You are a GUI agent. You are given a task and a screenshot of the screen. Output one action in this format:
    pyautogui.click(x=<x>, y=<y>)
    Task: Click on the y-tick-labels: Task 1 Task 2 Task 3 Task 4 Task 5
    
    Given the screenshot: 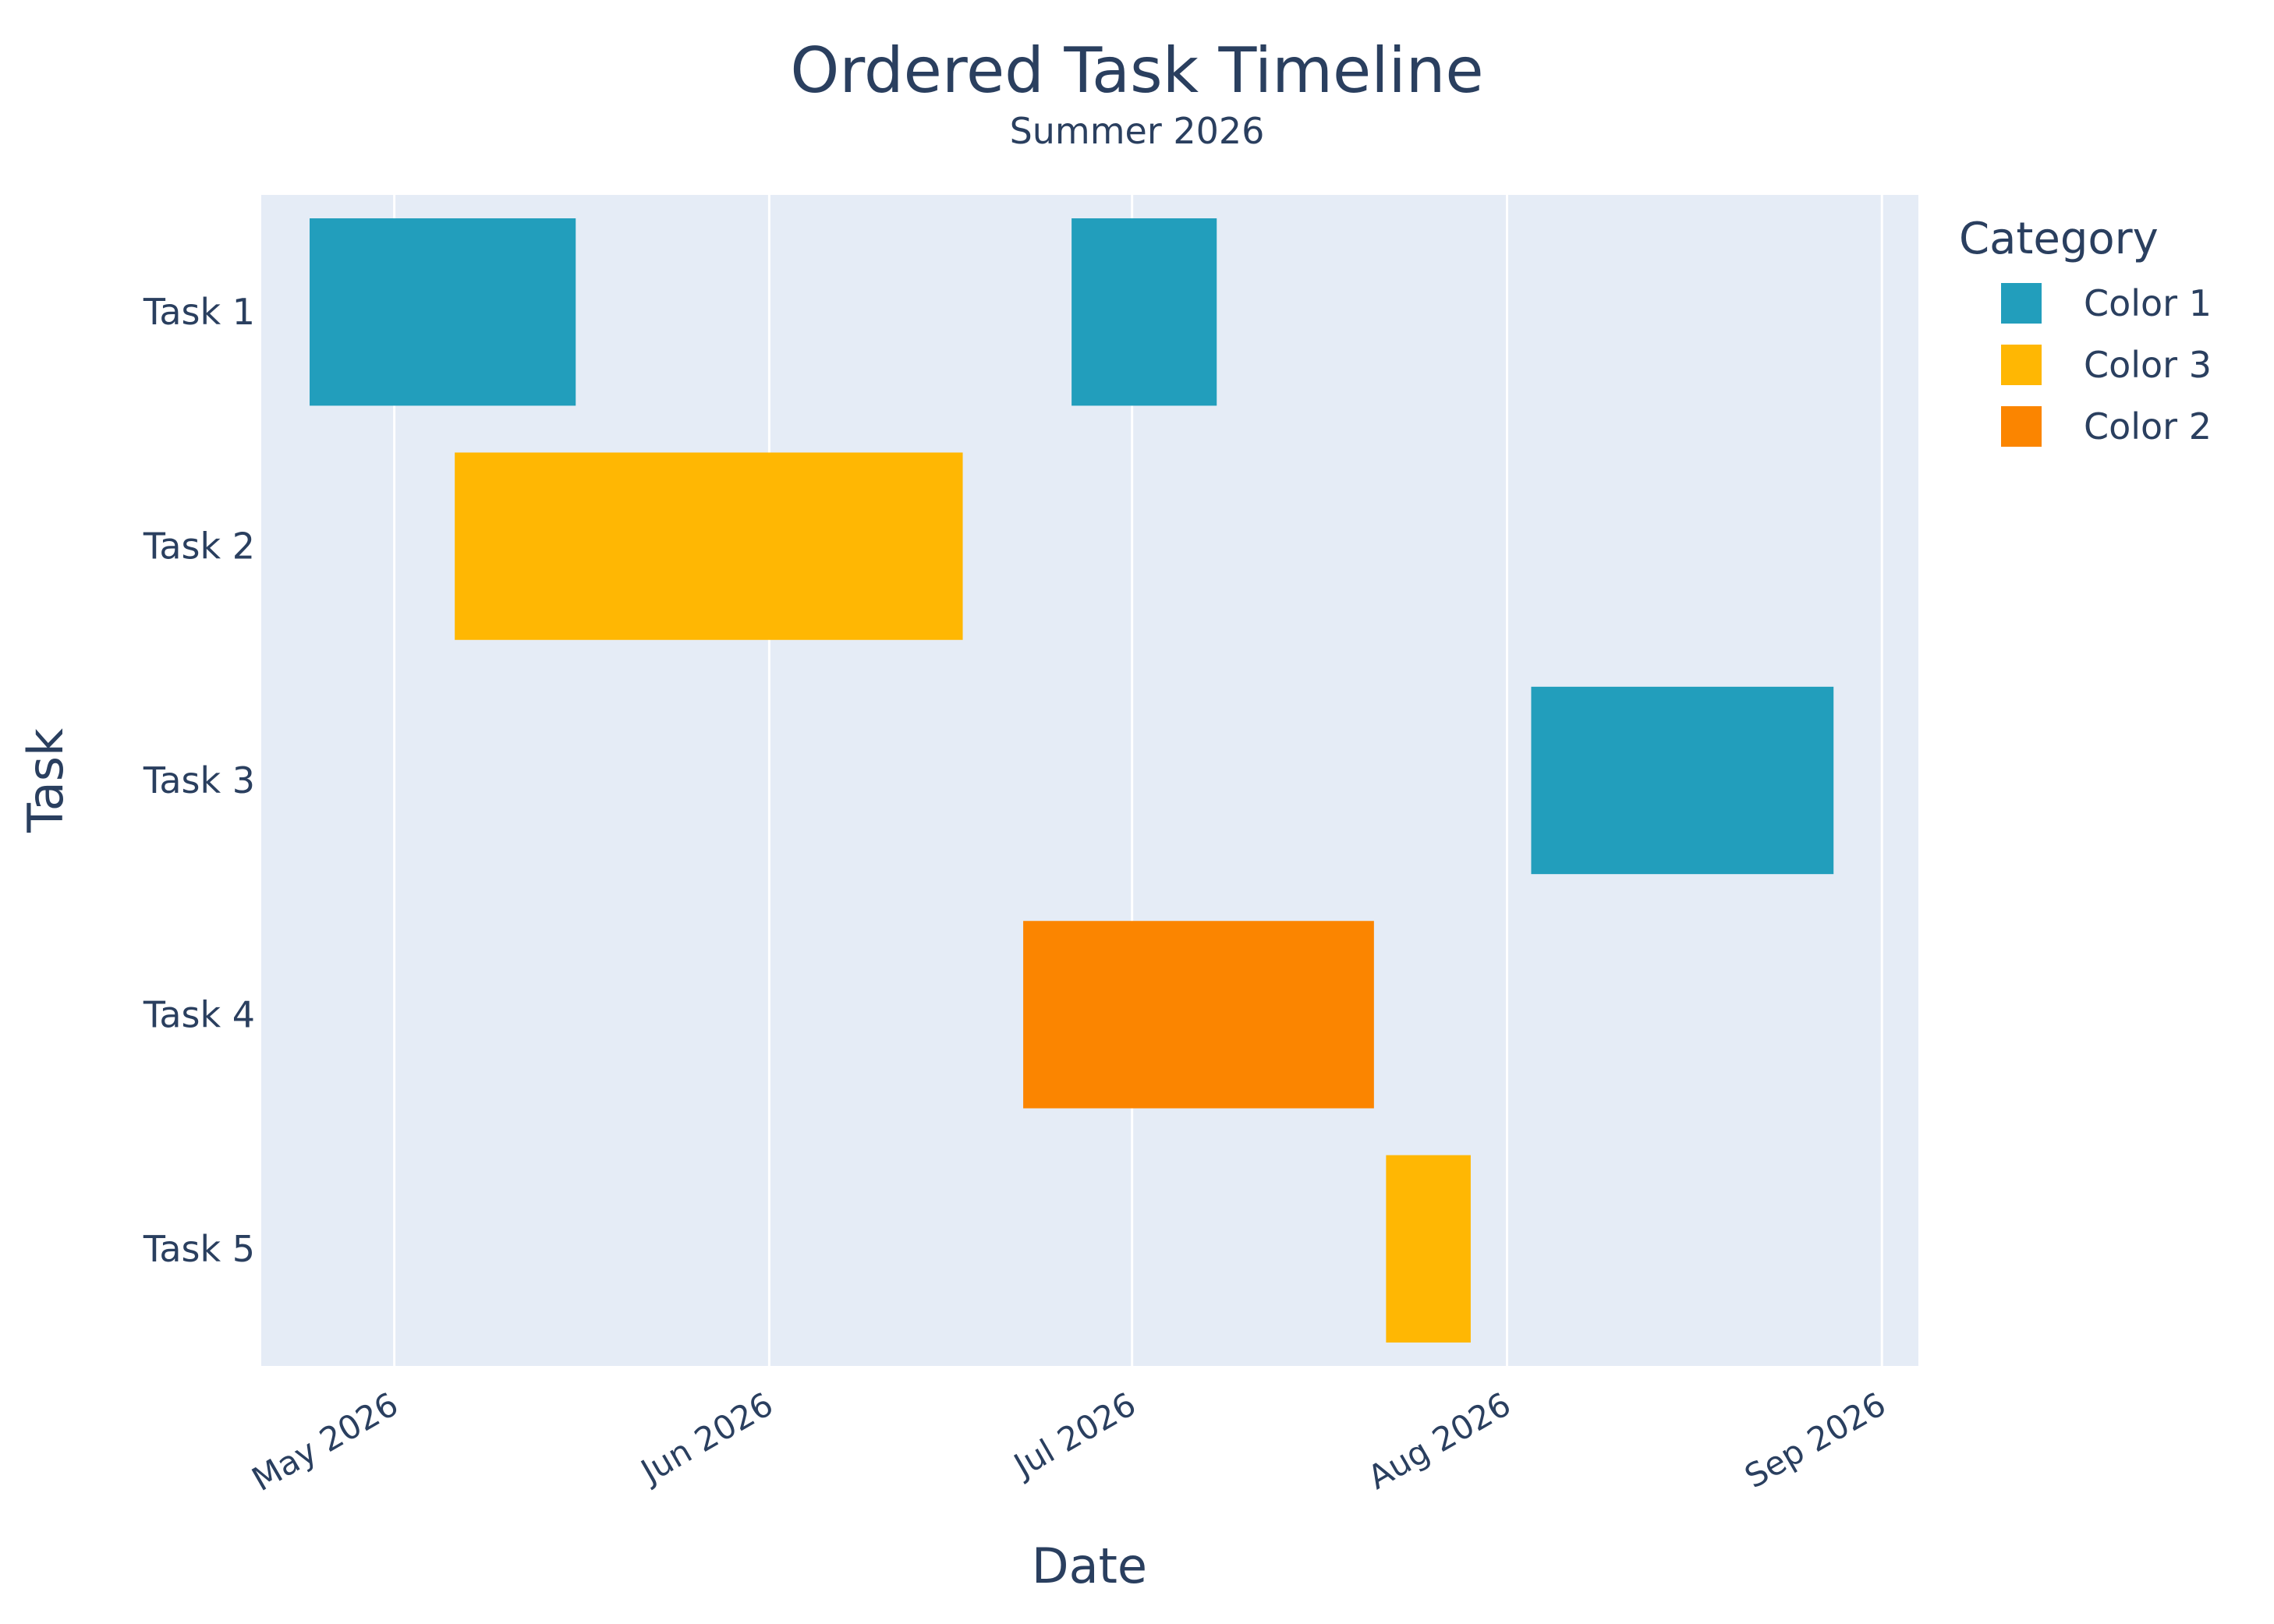 What is the action you would take?
    pyautogui.click(x=199, y=780)
    